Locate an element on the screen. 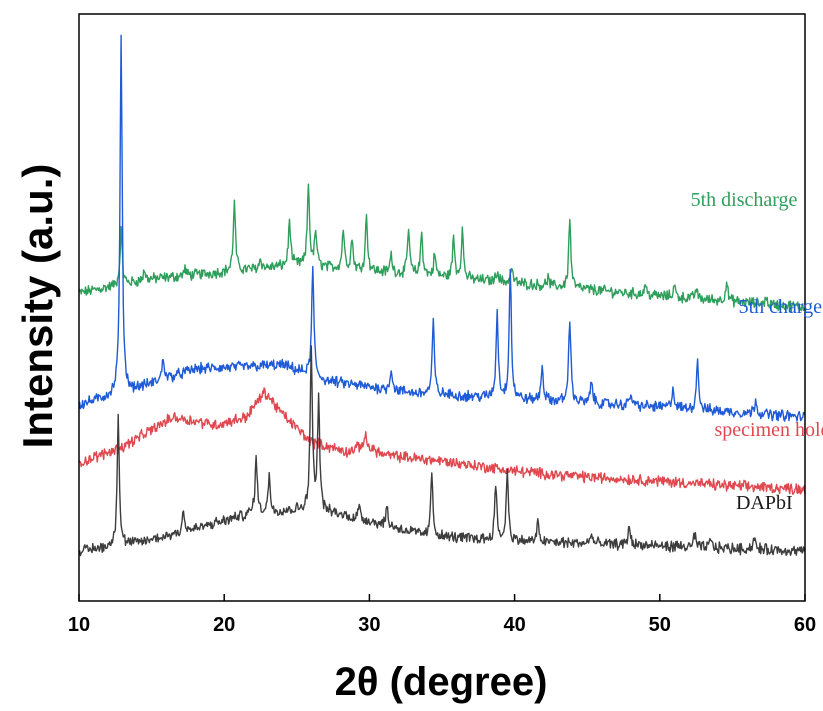  y-axis-title: Intensity (a.u.) is located at coordinates (37, 306).